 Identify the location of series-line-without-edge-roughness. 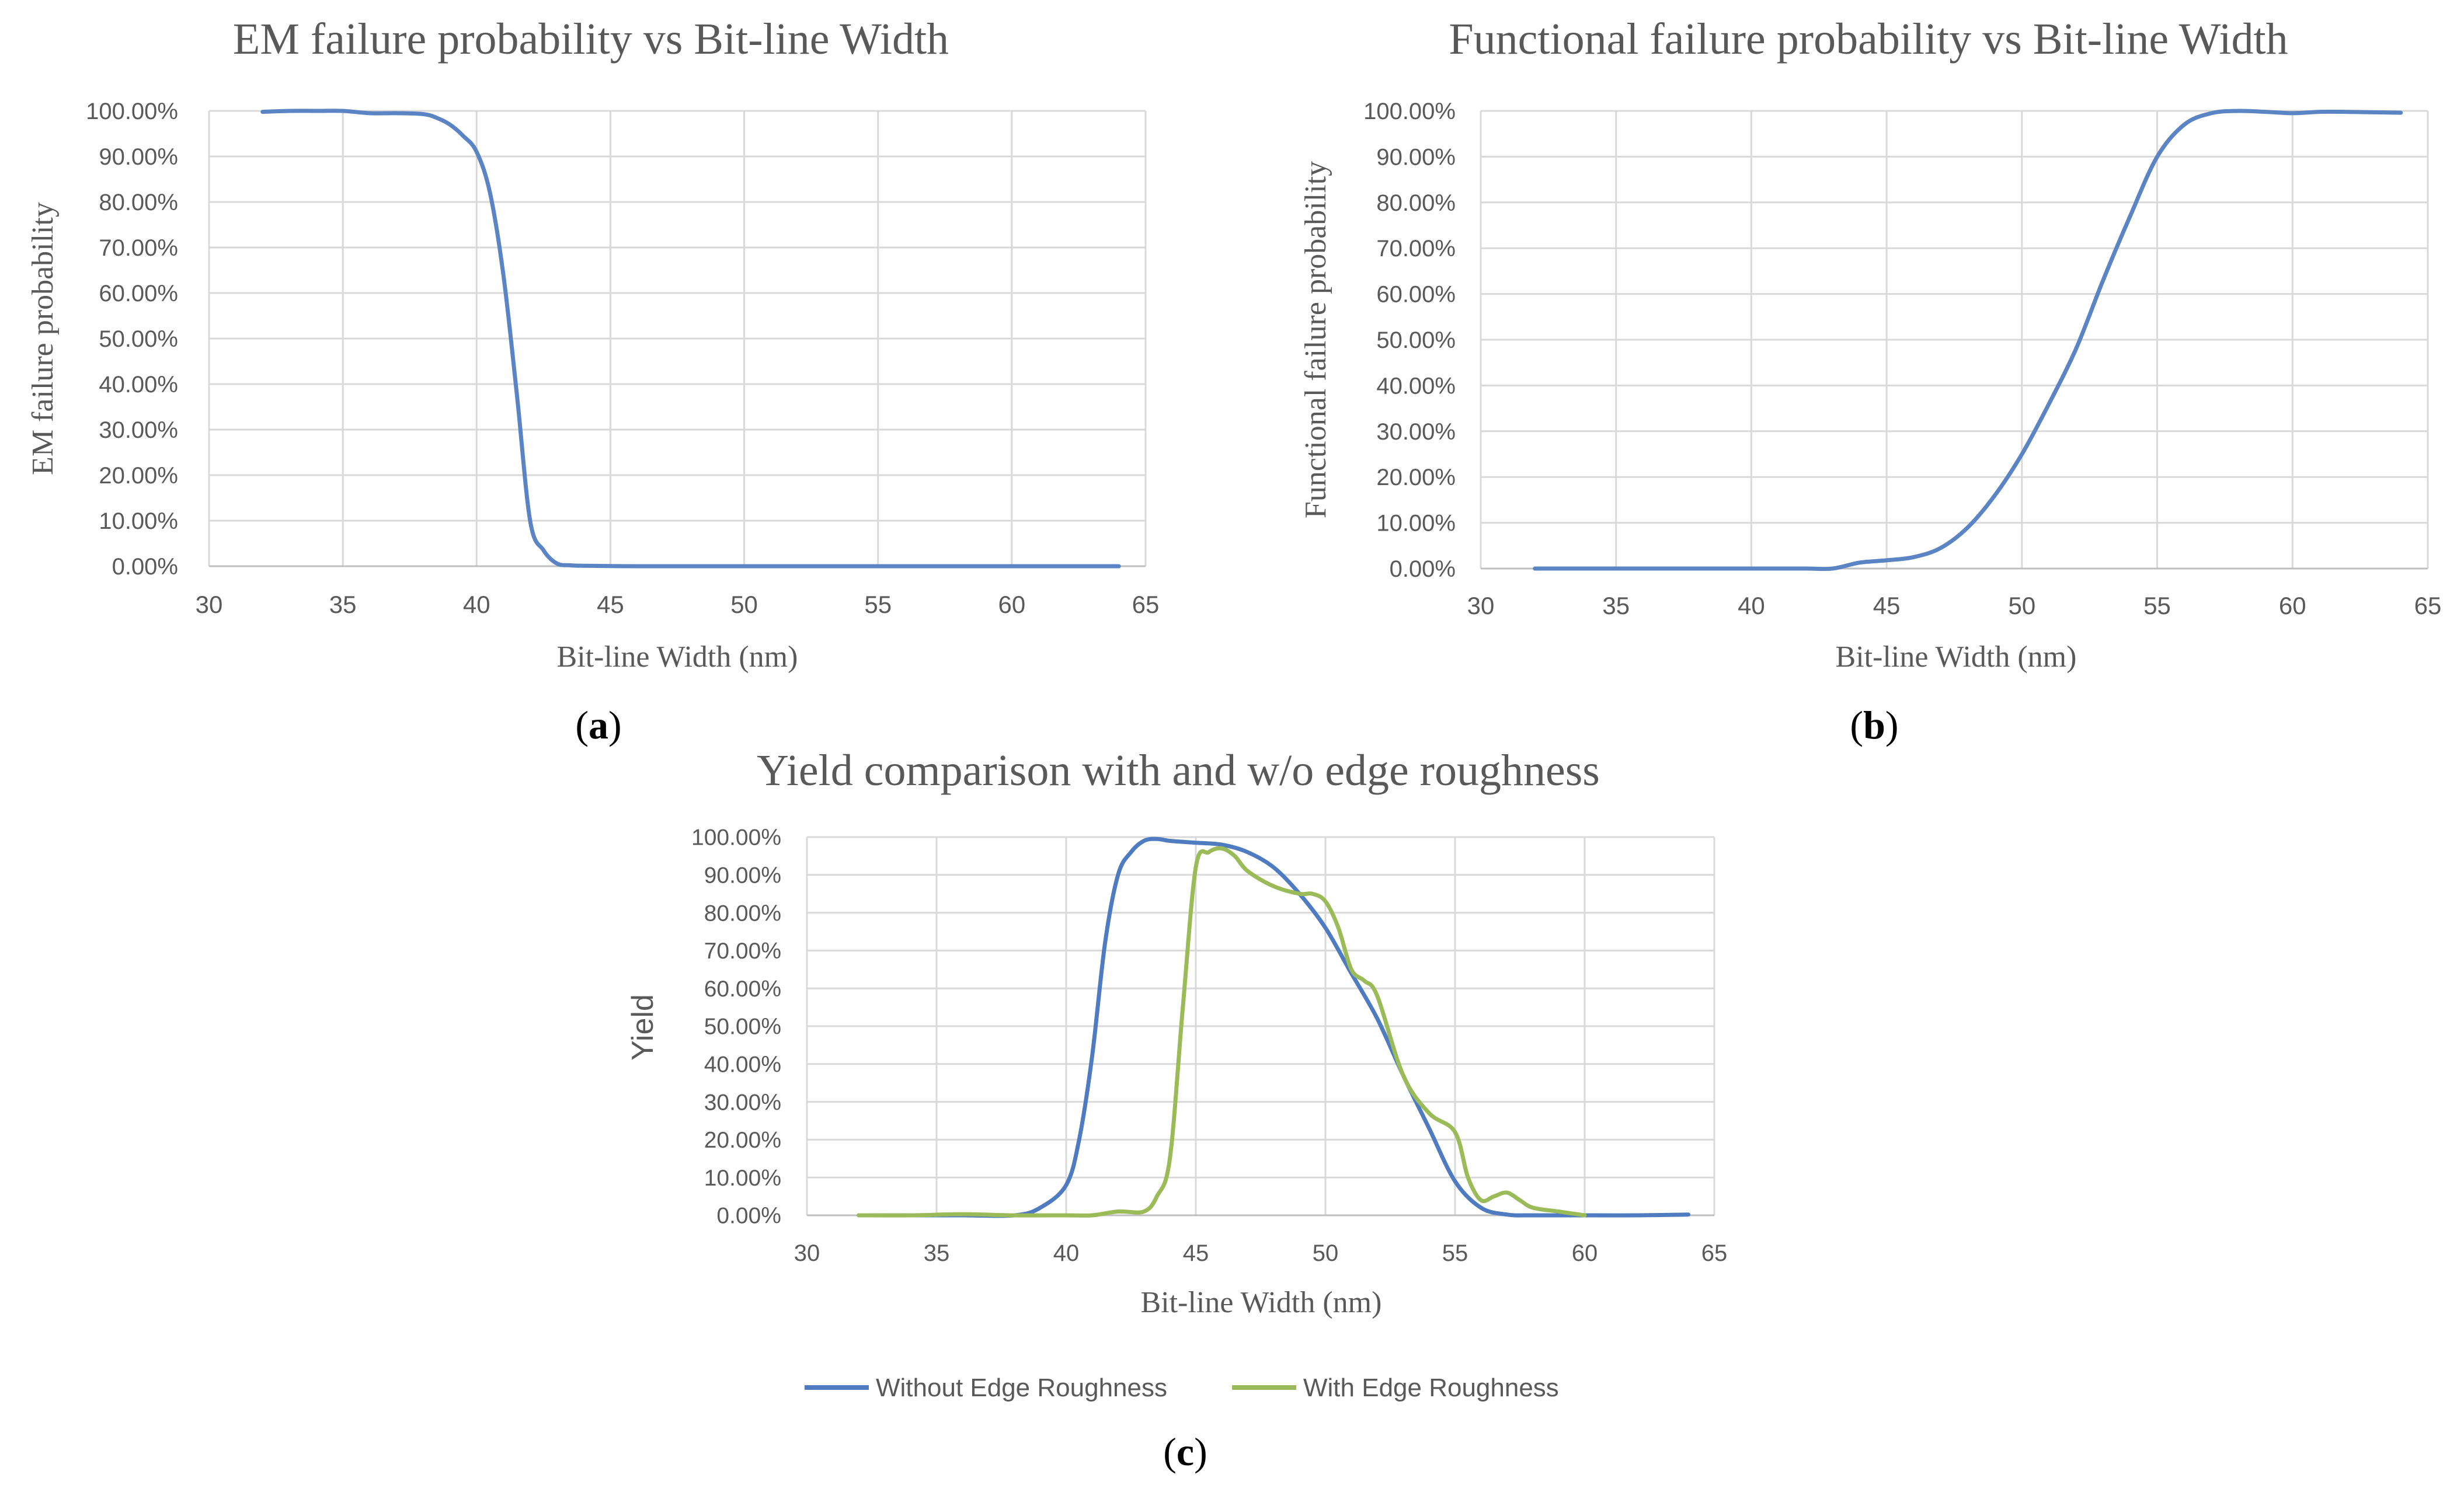
(1274, 1027).